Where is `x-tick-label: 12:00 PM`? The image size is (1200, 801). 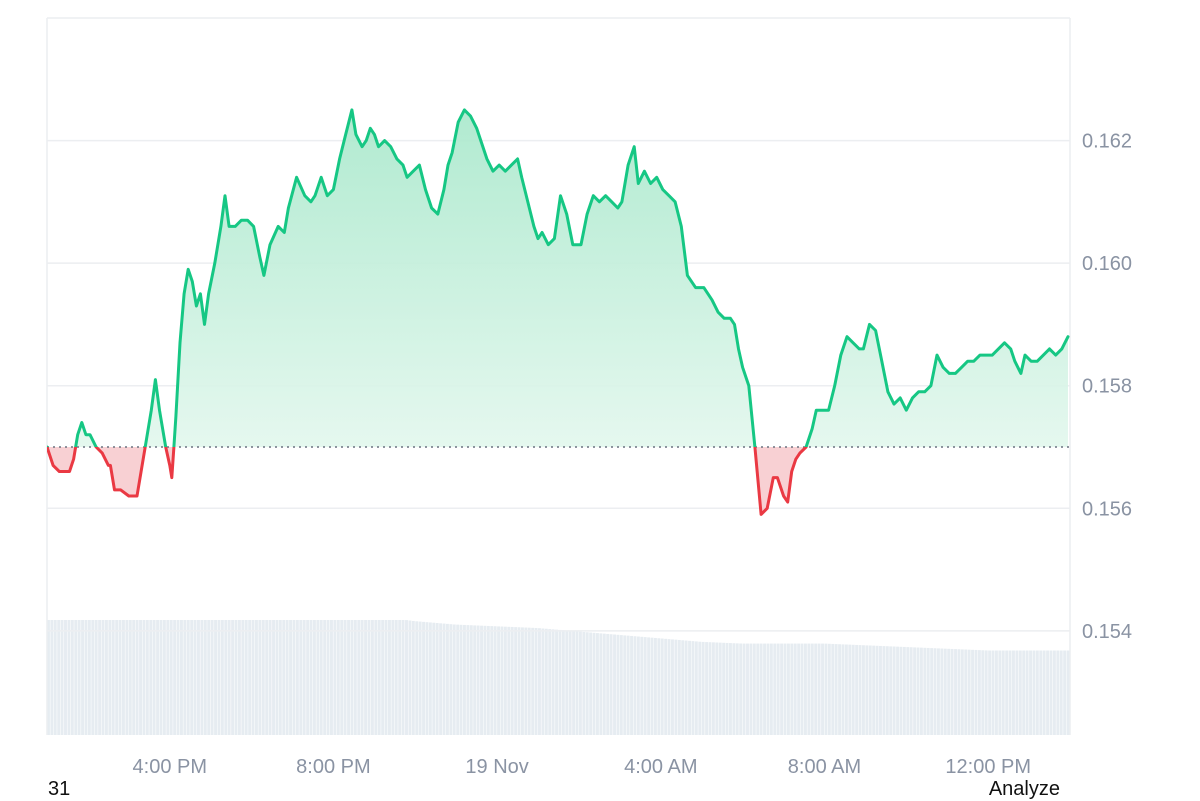 x-tick-label: 12:00 PM is located at coordinates (988, 767).